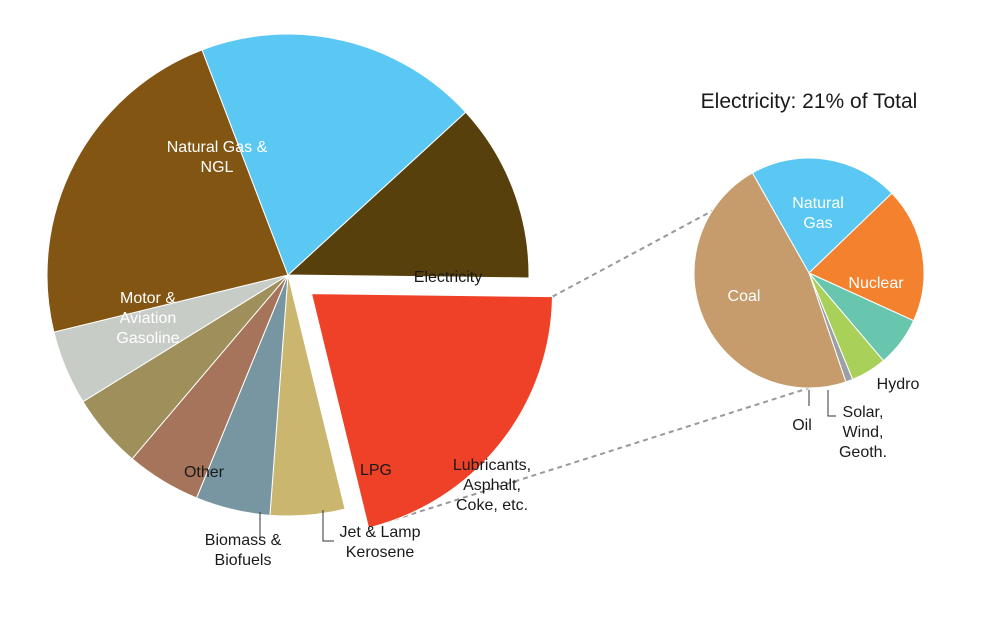  I want to click on detail-label-coal-line: Coal, so click(744, 296).